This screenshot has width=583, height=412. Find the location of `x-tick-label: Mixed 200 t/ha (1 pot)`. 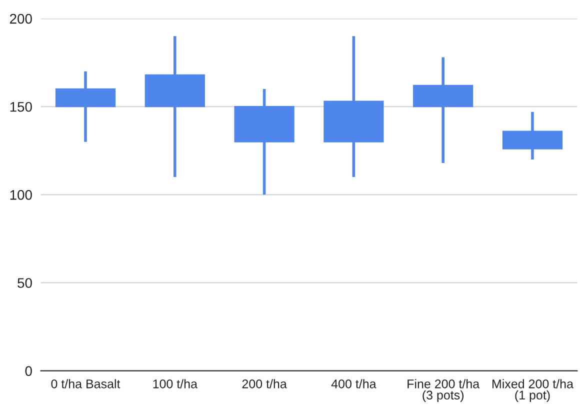

x-tick-label: Mixed 200 t/ha (1 pot) is located at coordinates (533, 390).